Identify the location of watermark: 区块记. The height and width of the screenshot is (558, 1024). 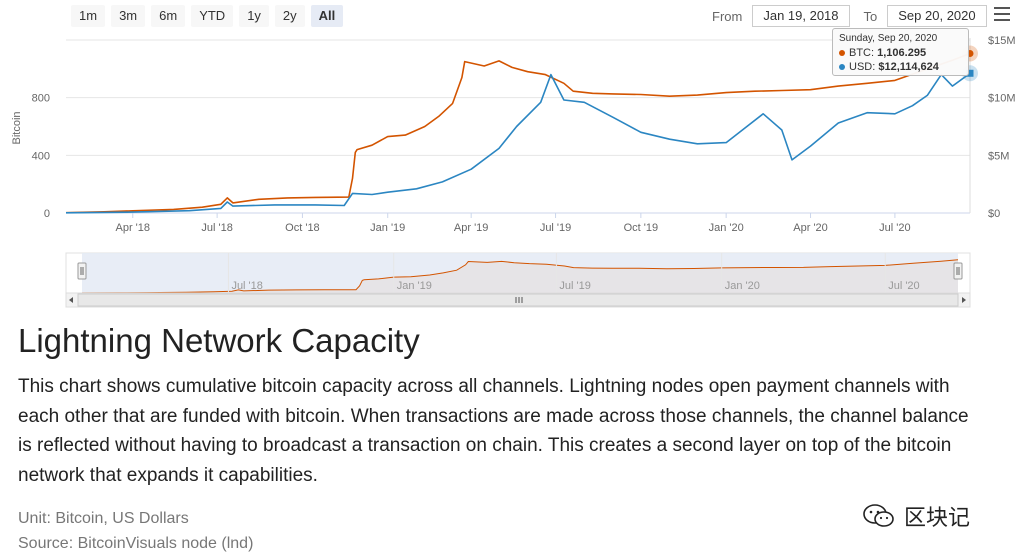
(916, 516).